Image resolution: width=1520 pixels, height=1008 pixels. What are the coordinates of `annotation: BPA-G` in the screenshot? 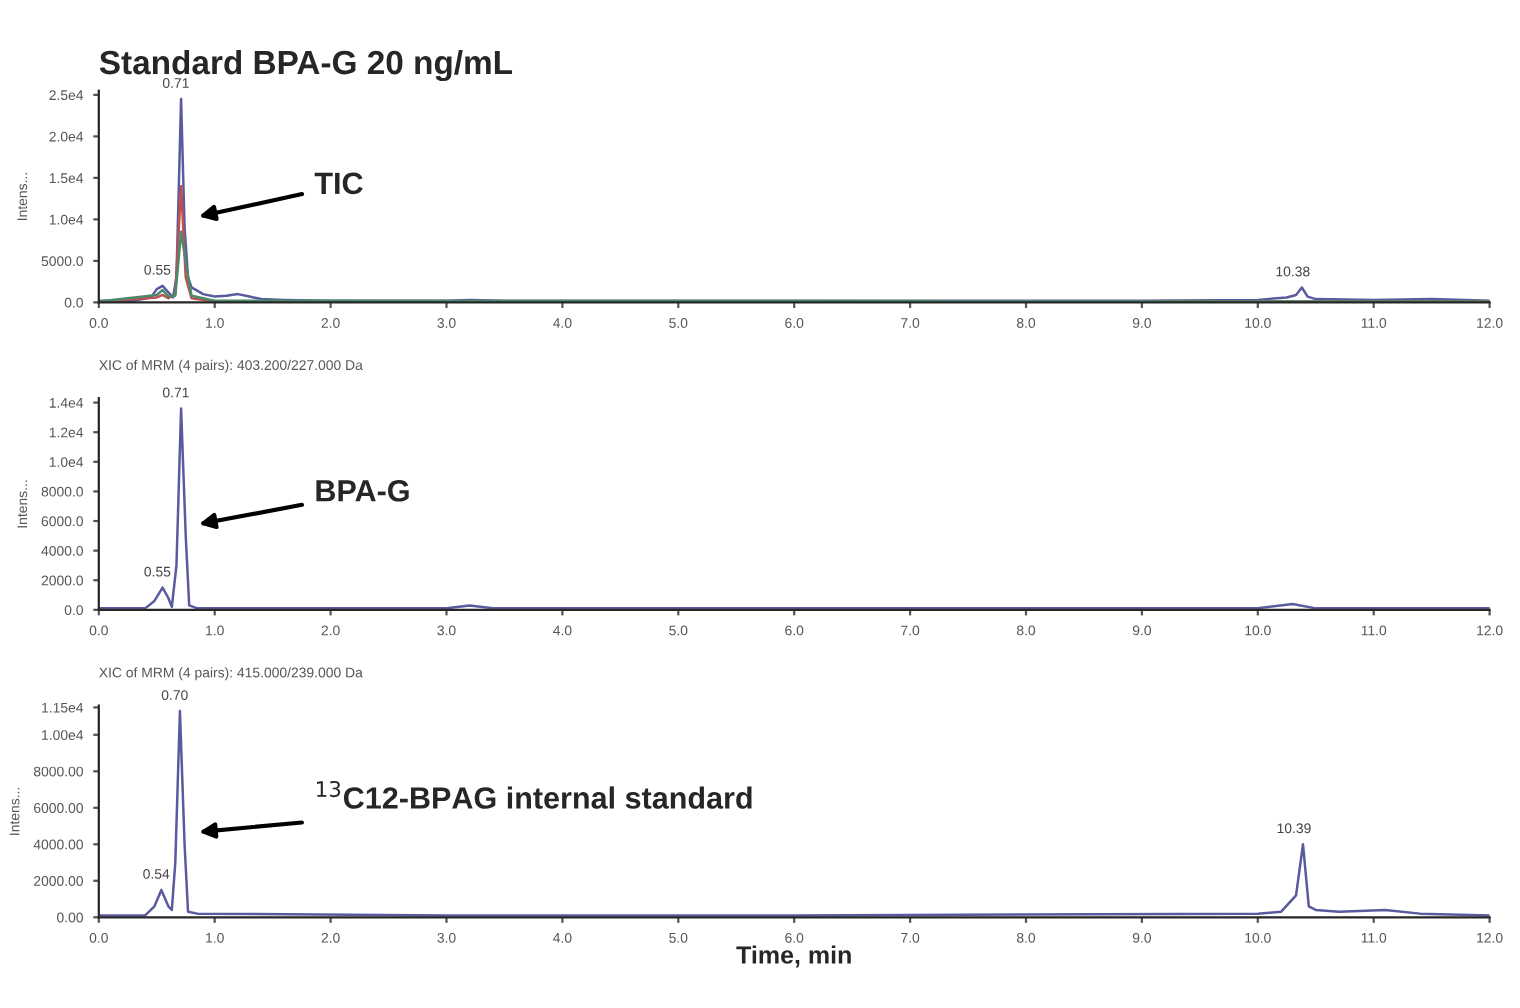 It's located at (362, 490).